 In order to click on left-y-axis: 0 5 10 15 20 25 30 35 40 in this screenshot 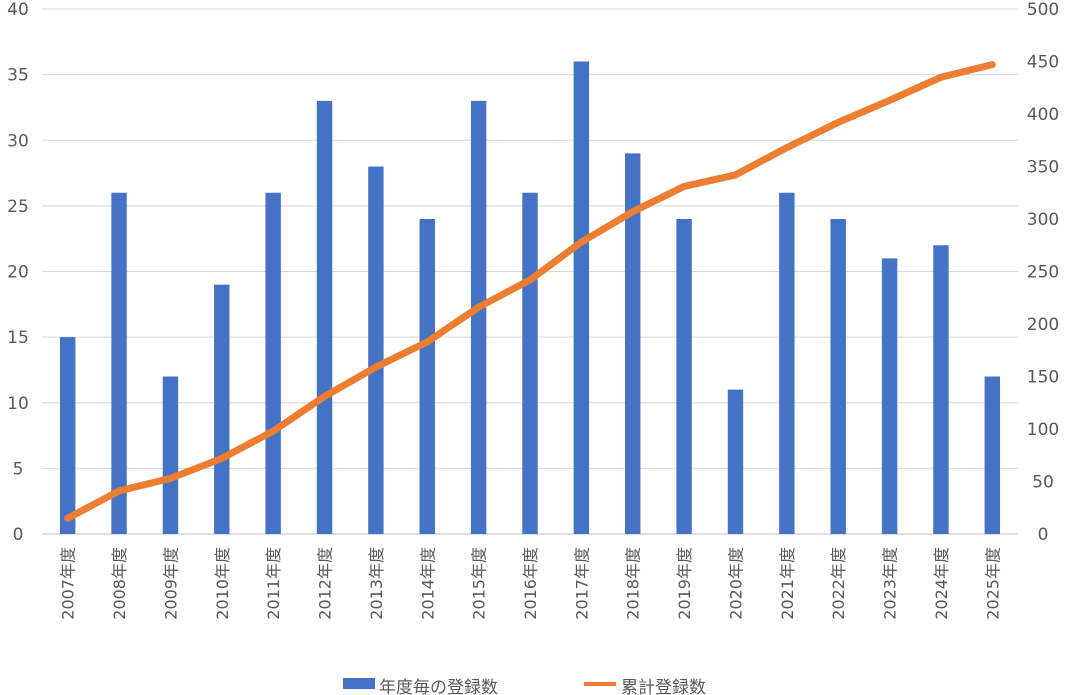, I will do `click(18, 272)`.